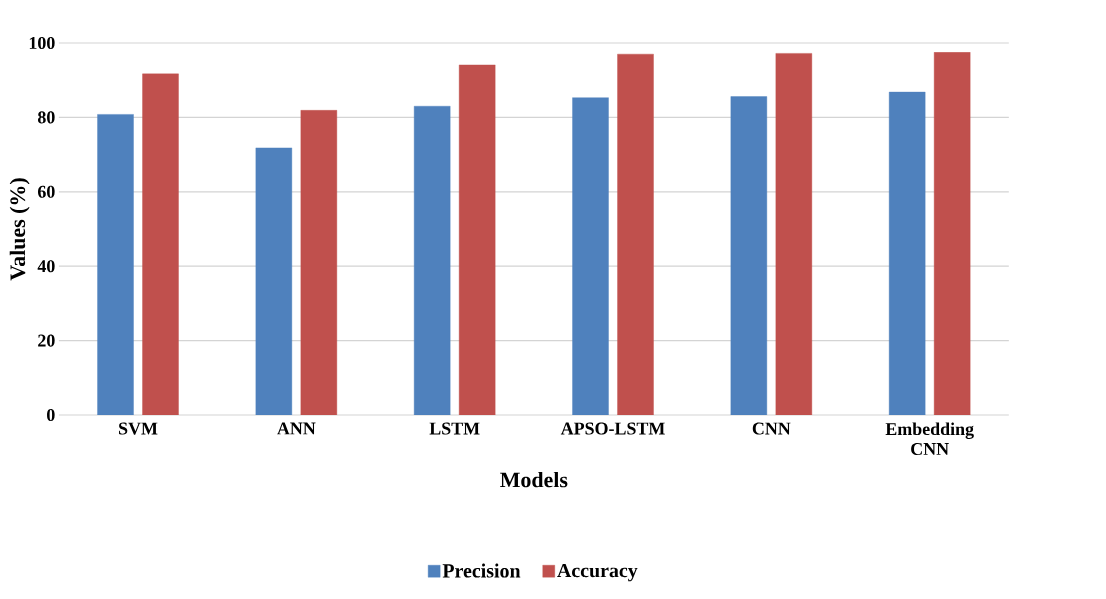 The image size is (1106, 599). I want to click on y-tick-label: 20, so click(46, 340).